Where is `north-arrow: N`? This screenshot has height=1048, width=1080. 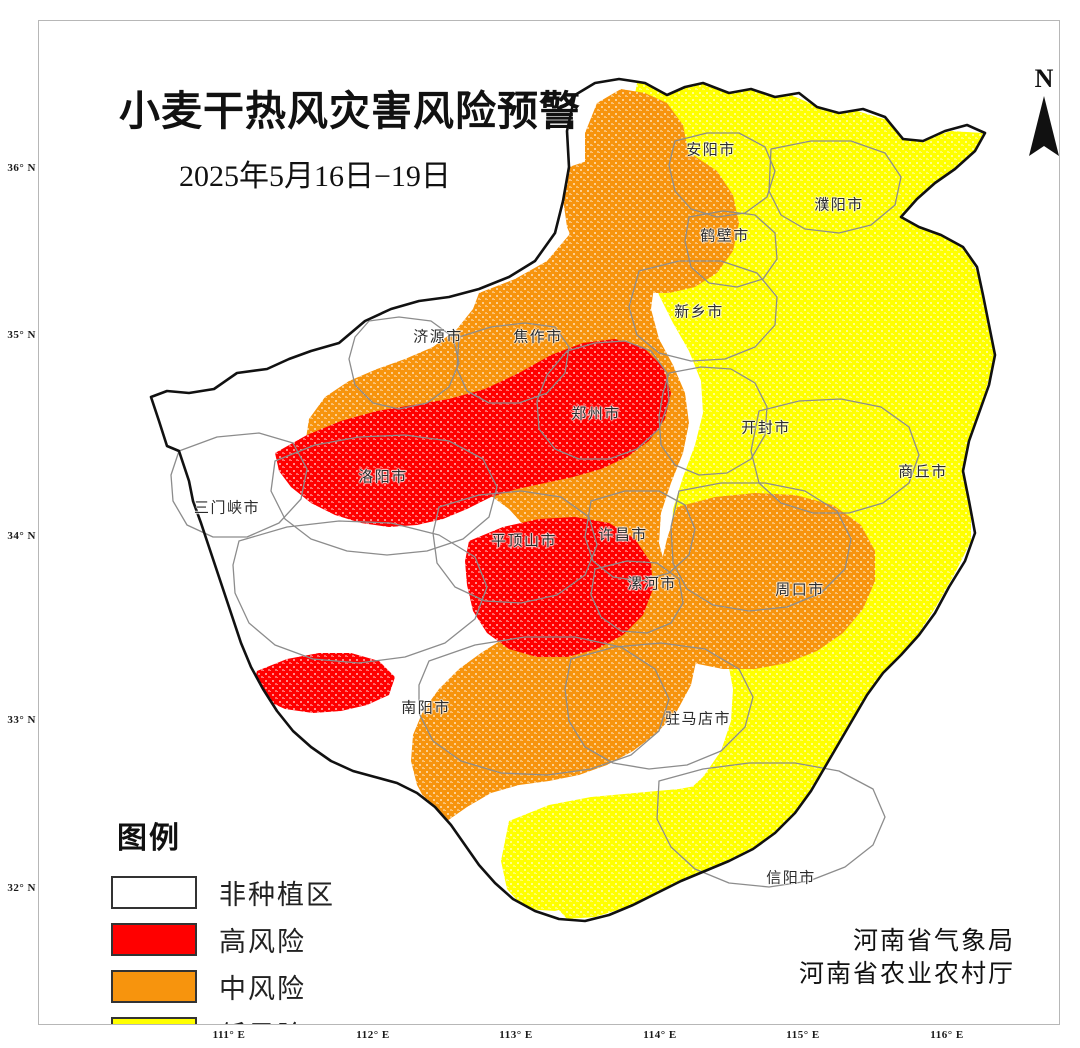 north-arrow: N is located at coordinates (1036, 111).